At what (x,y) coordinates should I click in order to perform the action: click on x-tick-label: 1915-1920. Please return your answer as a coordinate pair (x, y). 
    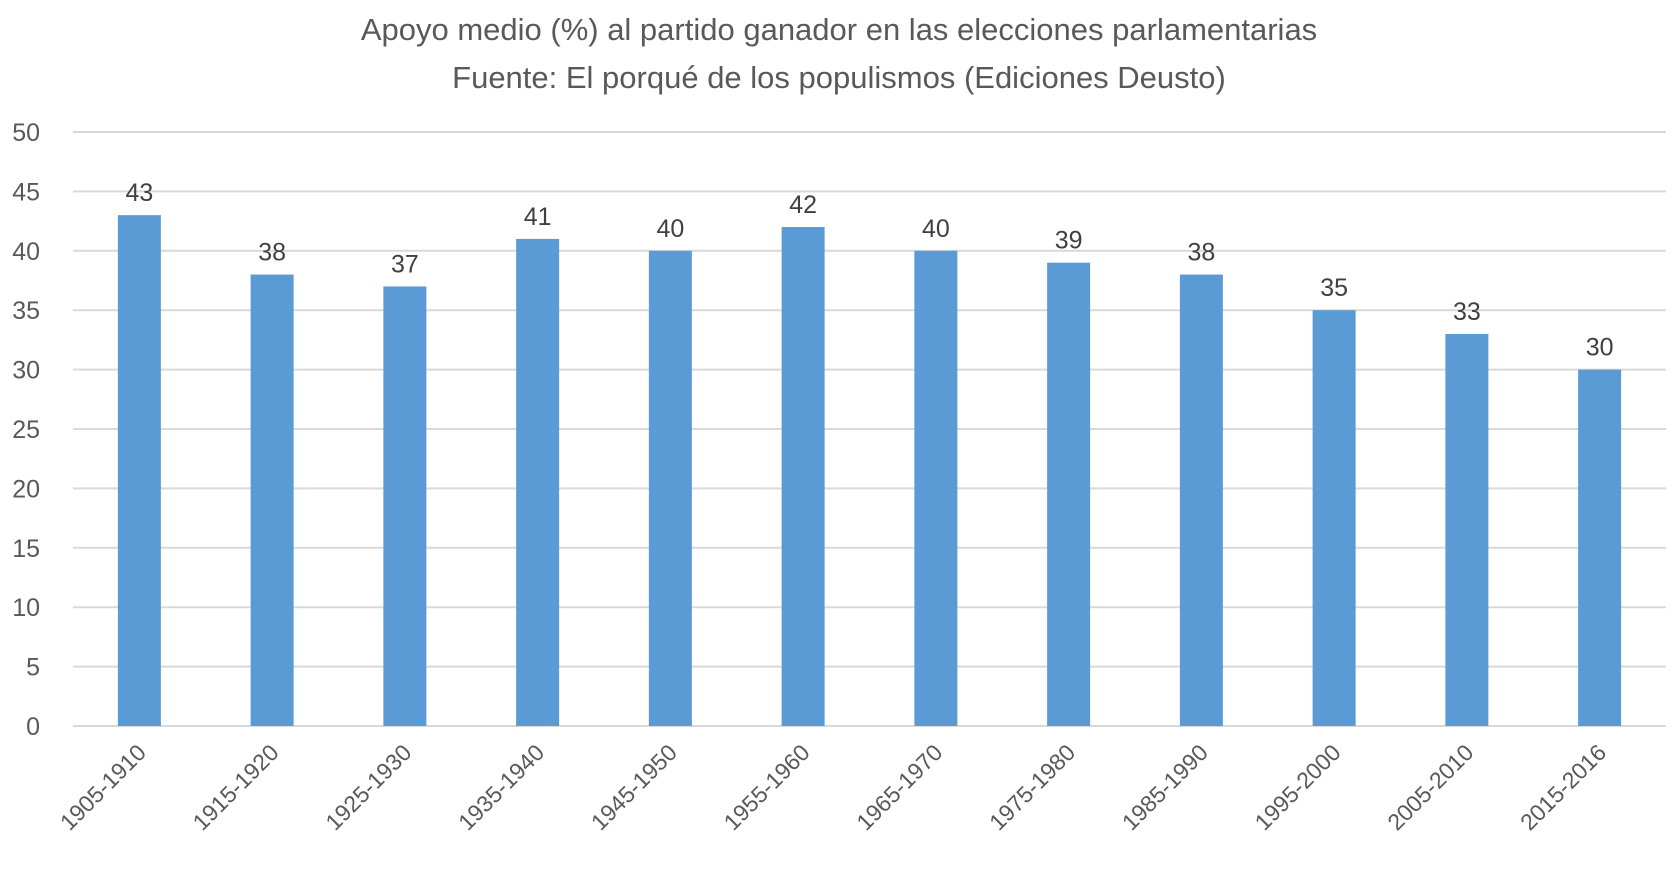
    Looking at the image, I should click on (235, 787).